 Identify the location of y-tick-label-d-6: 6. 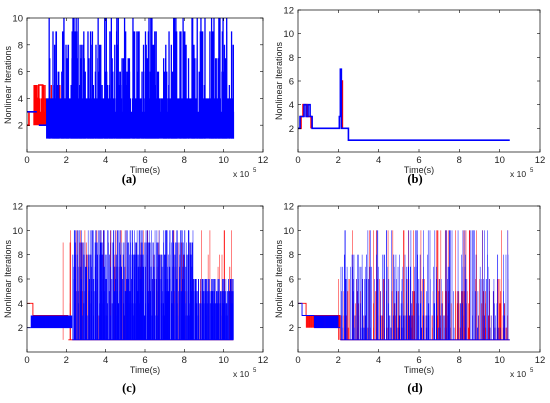
(291, 280).